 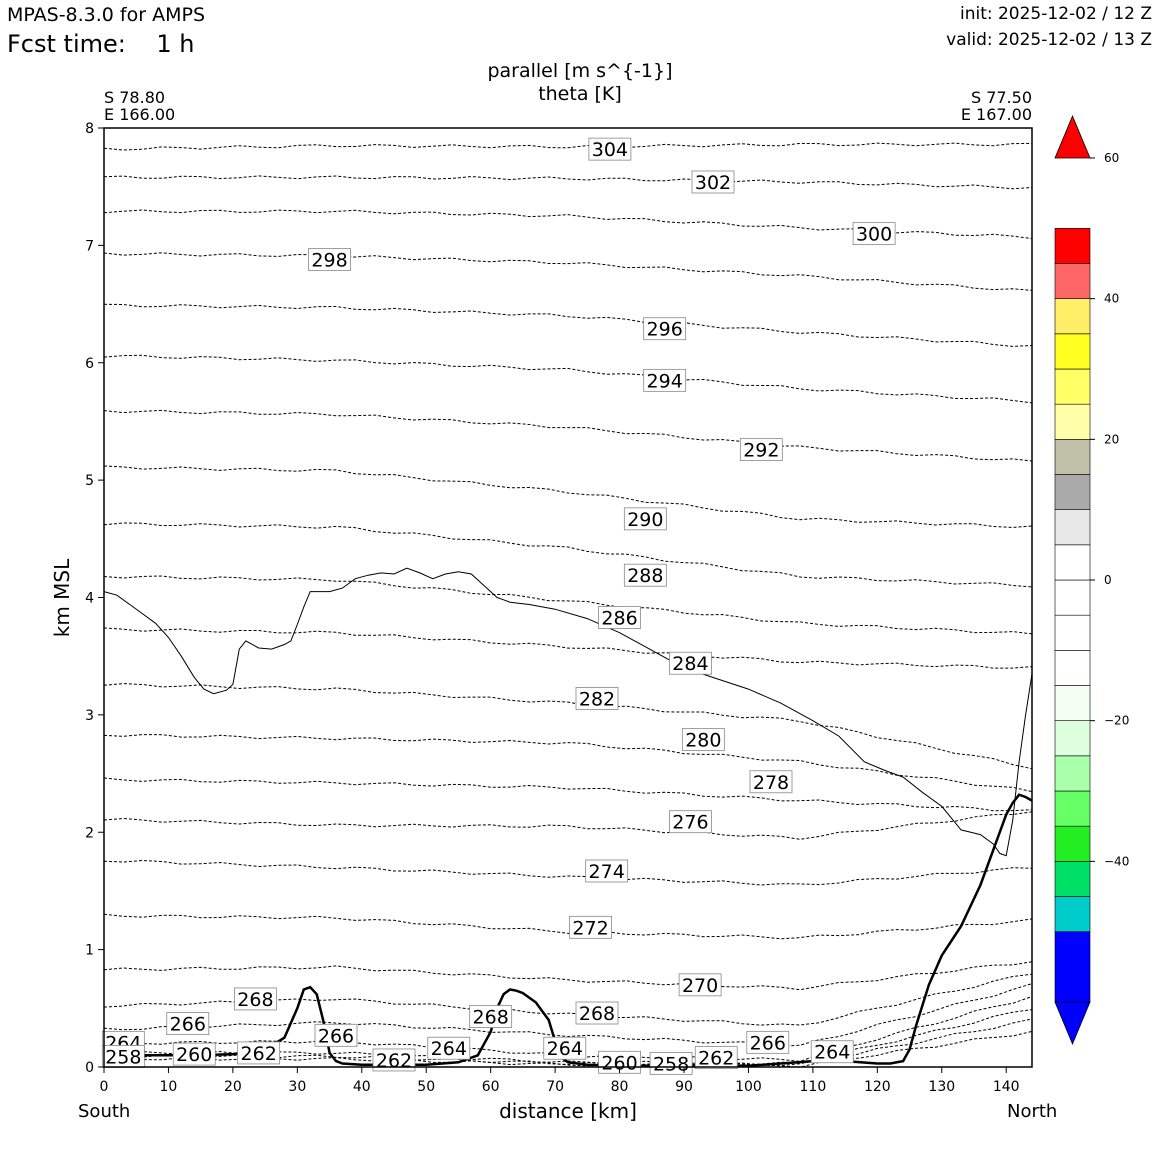 I want to click on colorbar-tick-label: −40, so click(x=1116, y=861).